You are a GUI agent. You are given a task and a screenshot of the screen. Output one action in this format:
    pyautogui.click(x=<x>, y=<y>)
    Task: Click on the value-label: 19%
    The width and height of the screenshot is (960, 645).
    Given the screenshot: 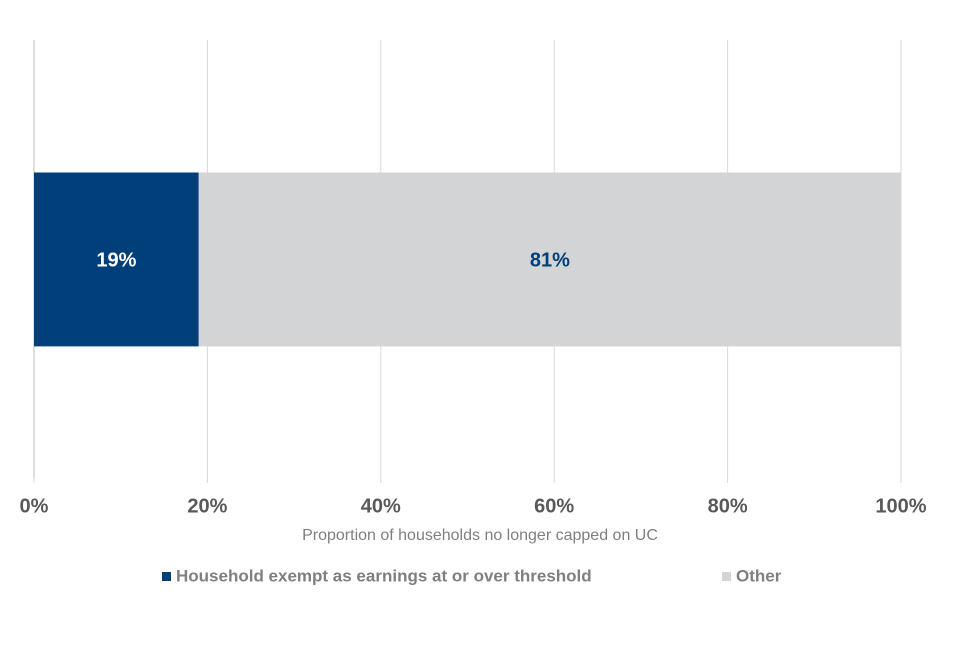 What is the action you would take?
    pyautogui.click(x=116, y=261)
    